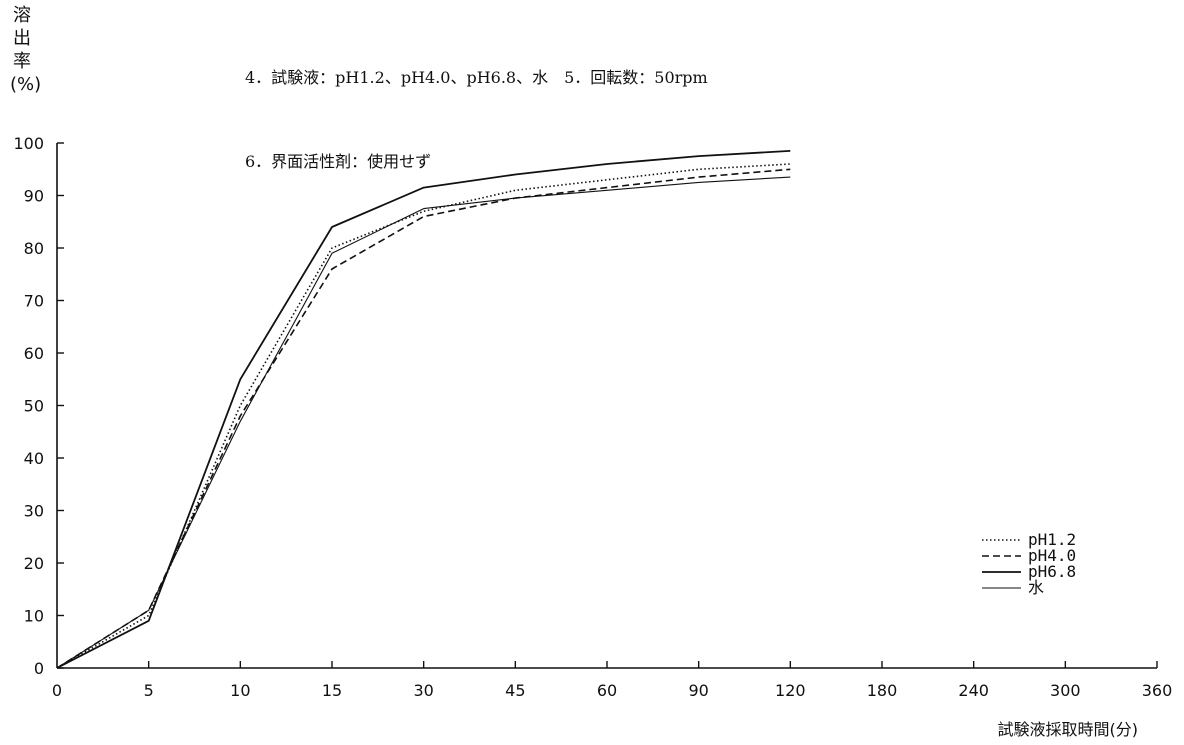 Image resolution: width=1184 pixels, height=745 pixels. I want to click on y-tick-label: 60, so click(34, 353).